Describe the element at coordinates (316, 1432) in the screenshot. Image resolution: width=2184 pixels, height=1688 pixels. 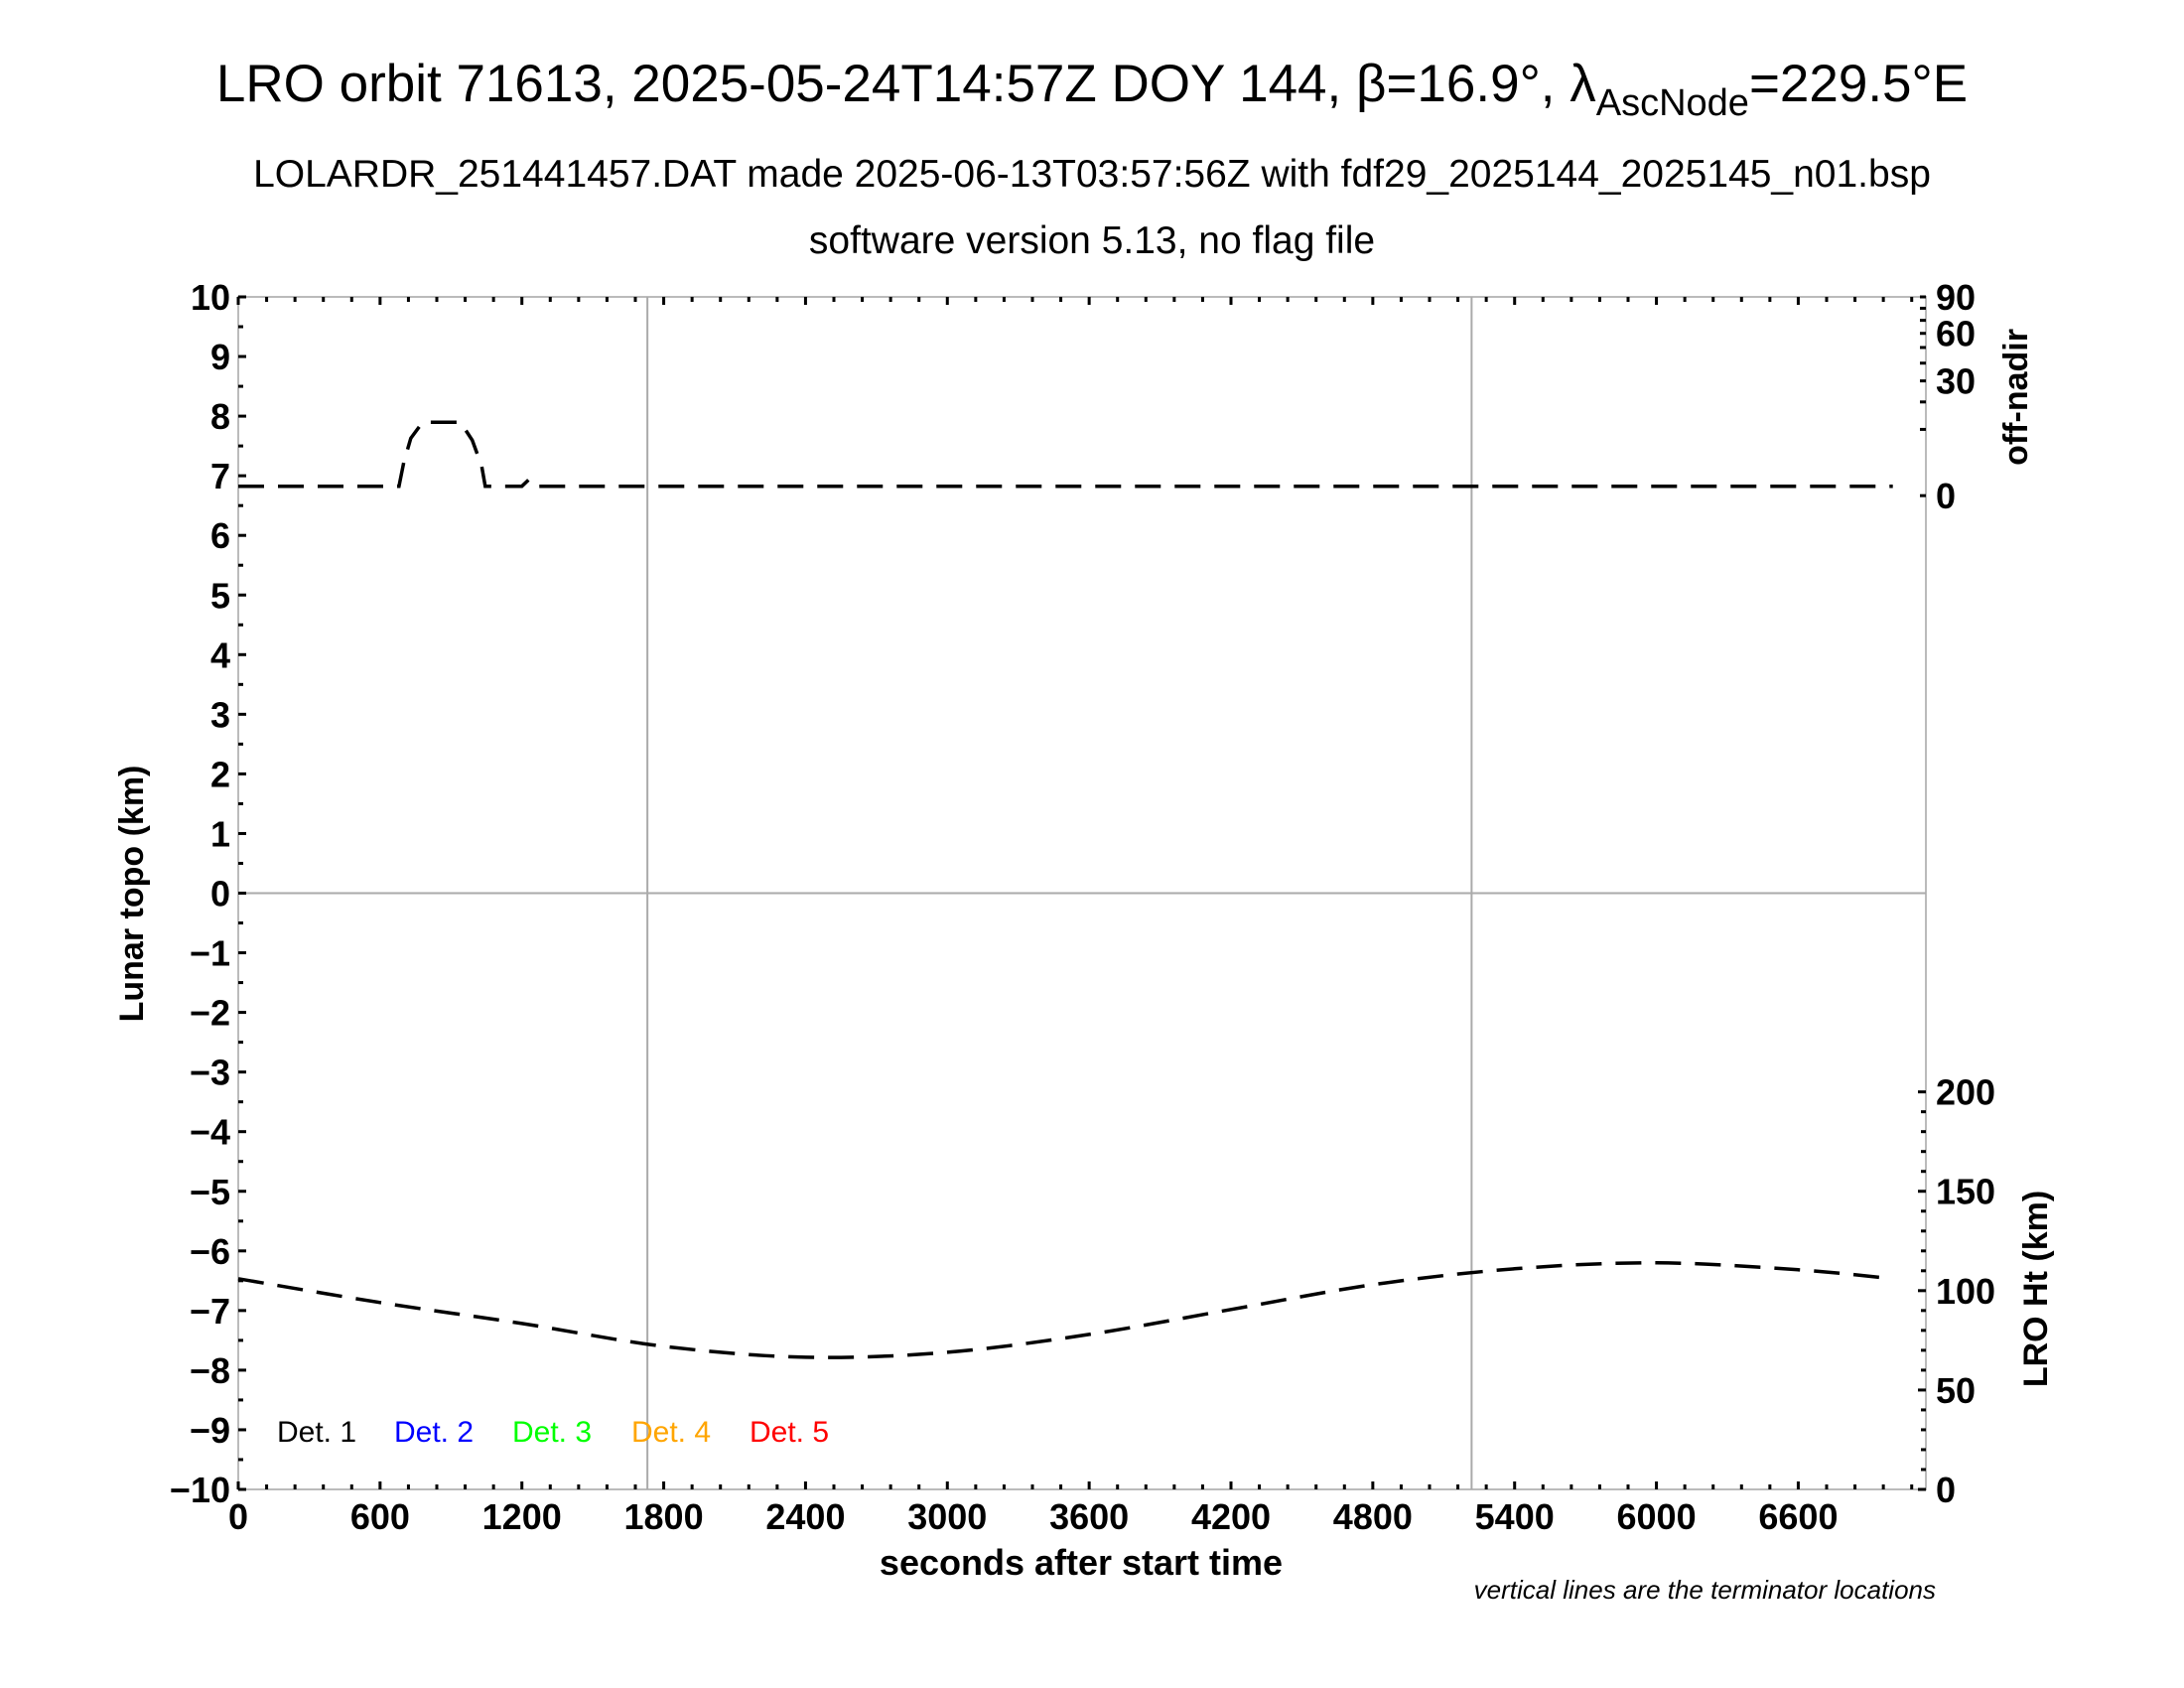
I see `legend-item-det-1: Det. 1` at that location.